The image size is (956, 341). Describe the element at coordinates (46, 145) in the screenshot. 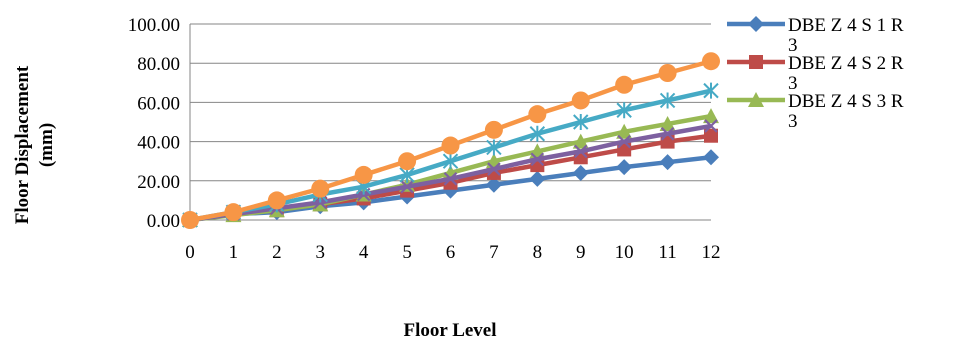

I see `y-axis-title-line-2: (mm)` at that location.